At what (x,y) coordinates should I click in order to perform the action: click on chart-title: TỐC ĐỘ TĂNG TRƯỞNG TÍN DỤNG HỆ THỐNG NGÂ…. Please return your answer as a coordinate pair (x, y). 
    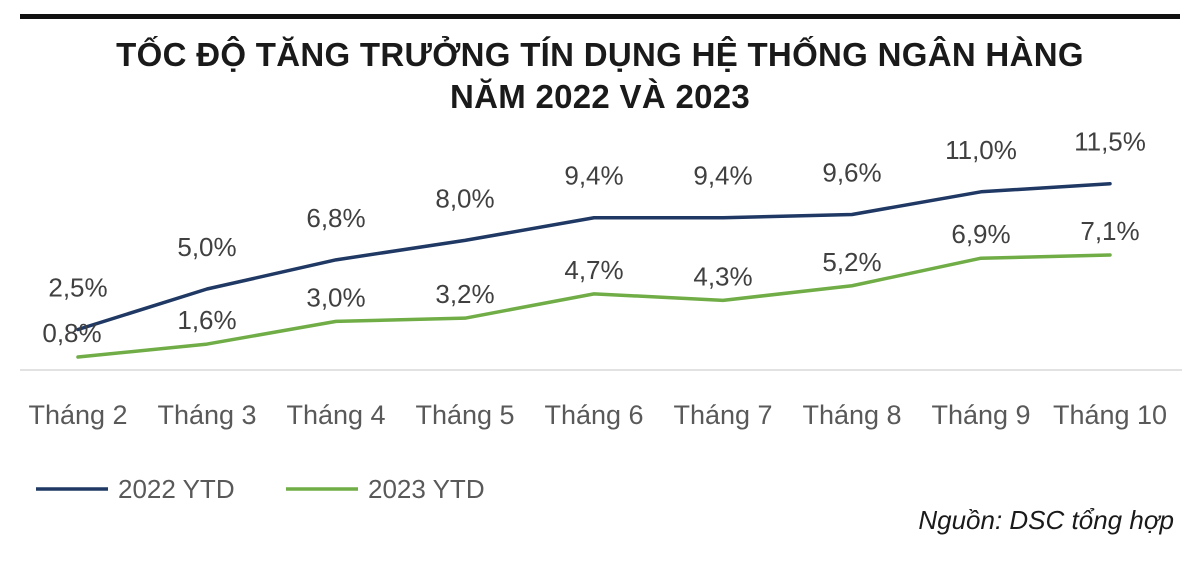
    Looking at the image, I should click on (600, 76).